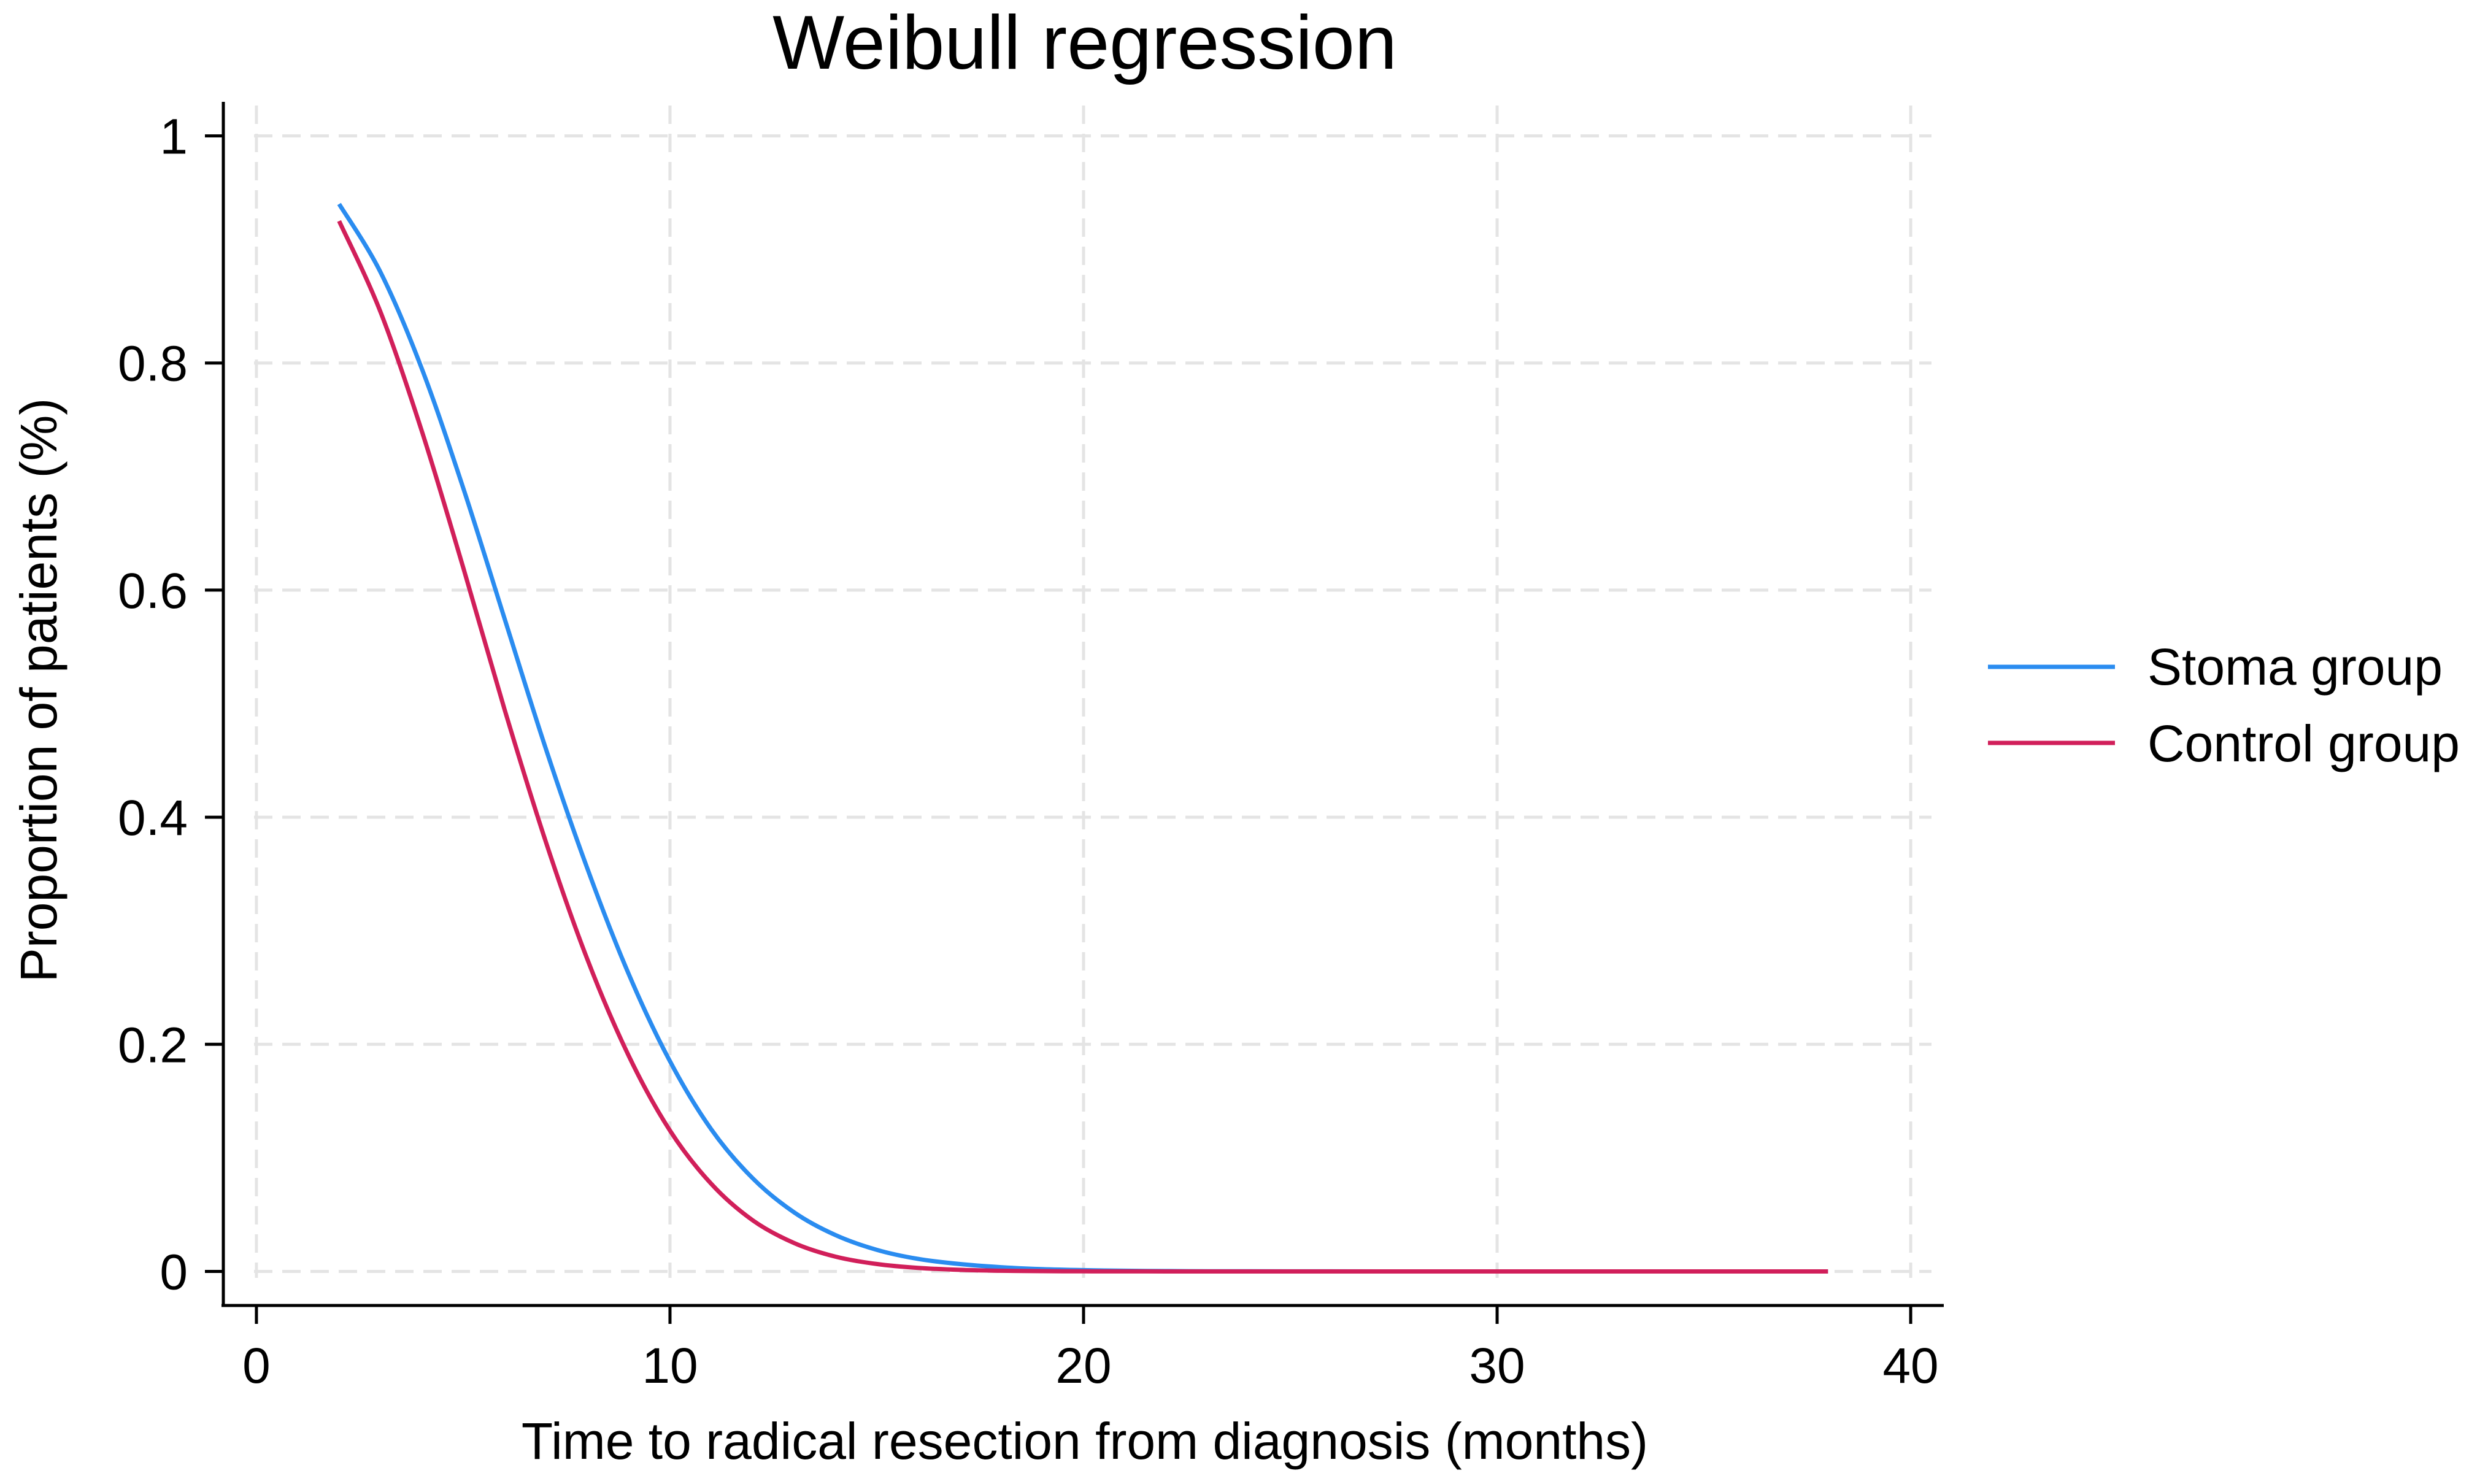 The image size is (2488, 1484). I want to click on chart-title: Weibull regression, so click(1084, 43).